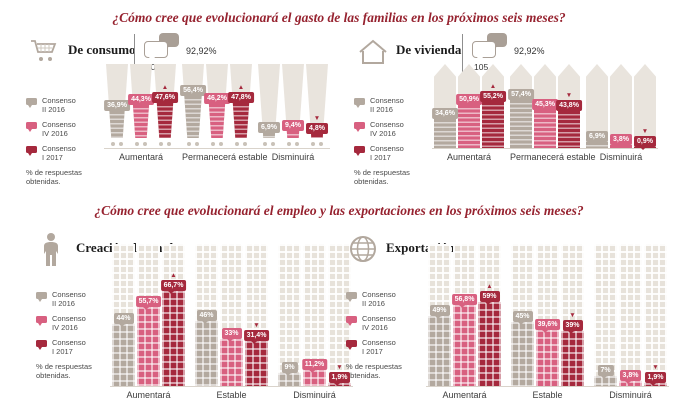  Describe the element at coordinates (317, 130) in the screenshot. I see `value-chip: 4,8%` at that location.